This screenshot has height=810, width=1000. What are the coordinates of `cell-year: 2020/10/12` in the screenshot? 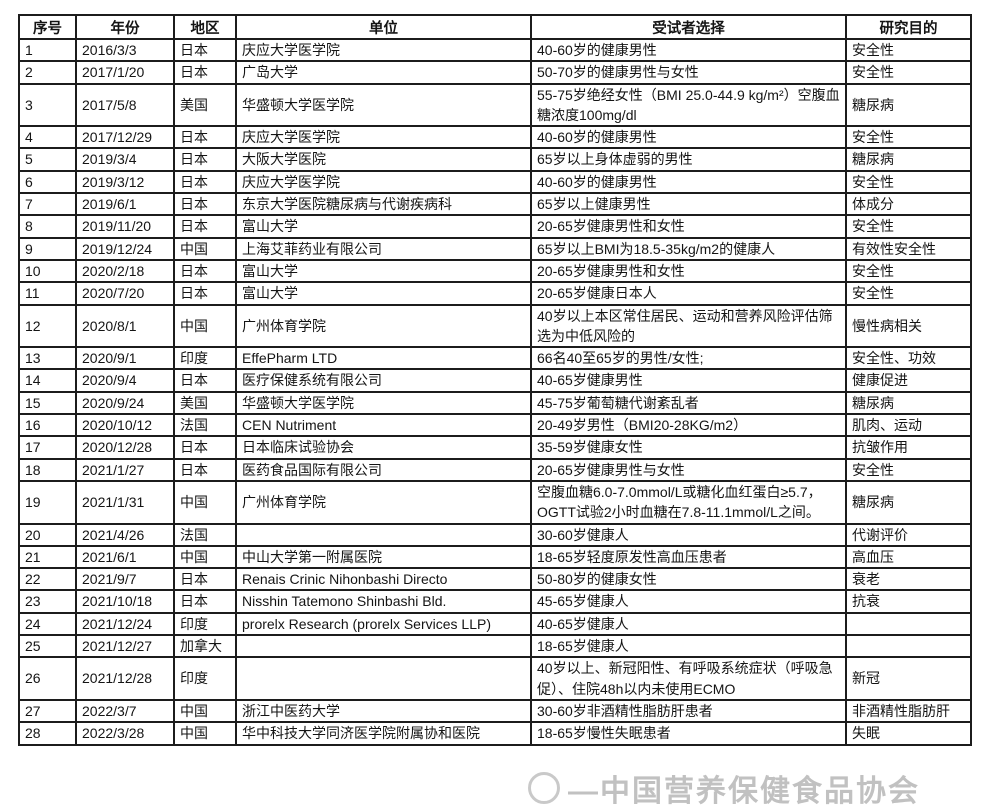 It's located at (125, 425).